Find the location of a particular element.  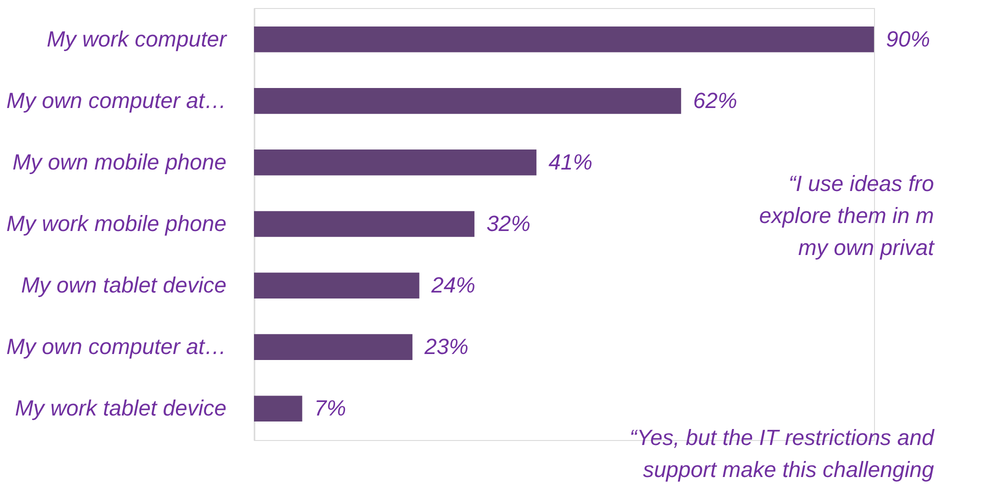

data-label: 90% is located at coordinates (908, 39).